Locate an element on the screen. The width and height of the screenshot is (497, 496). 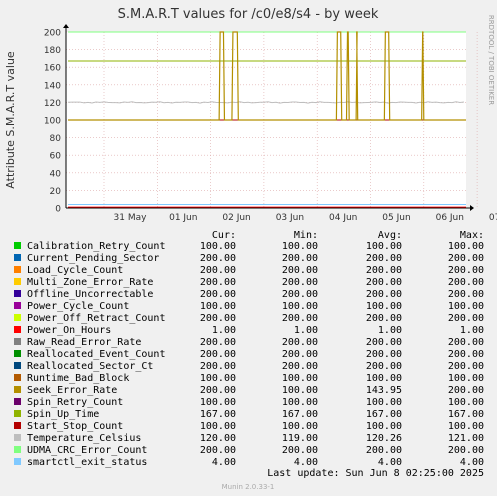
legend-value-avg: 167.00 is located at coordinates (384, 414).